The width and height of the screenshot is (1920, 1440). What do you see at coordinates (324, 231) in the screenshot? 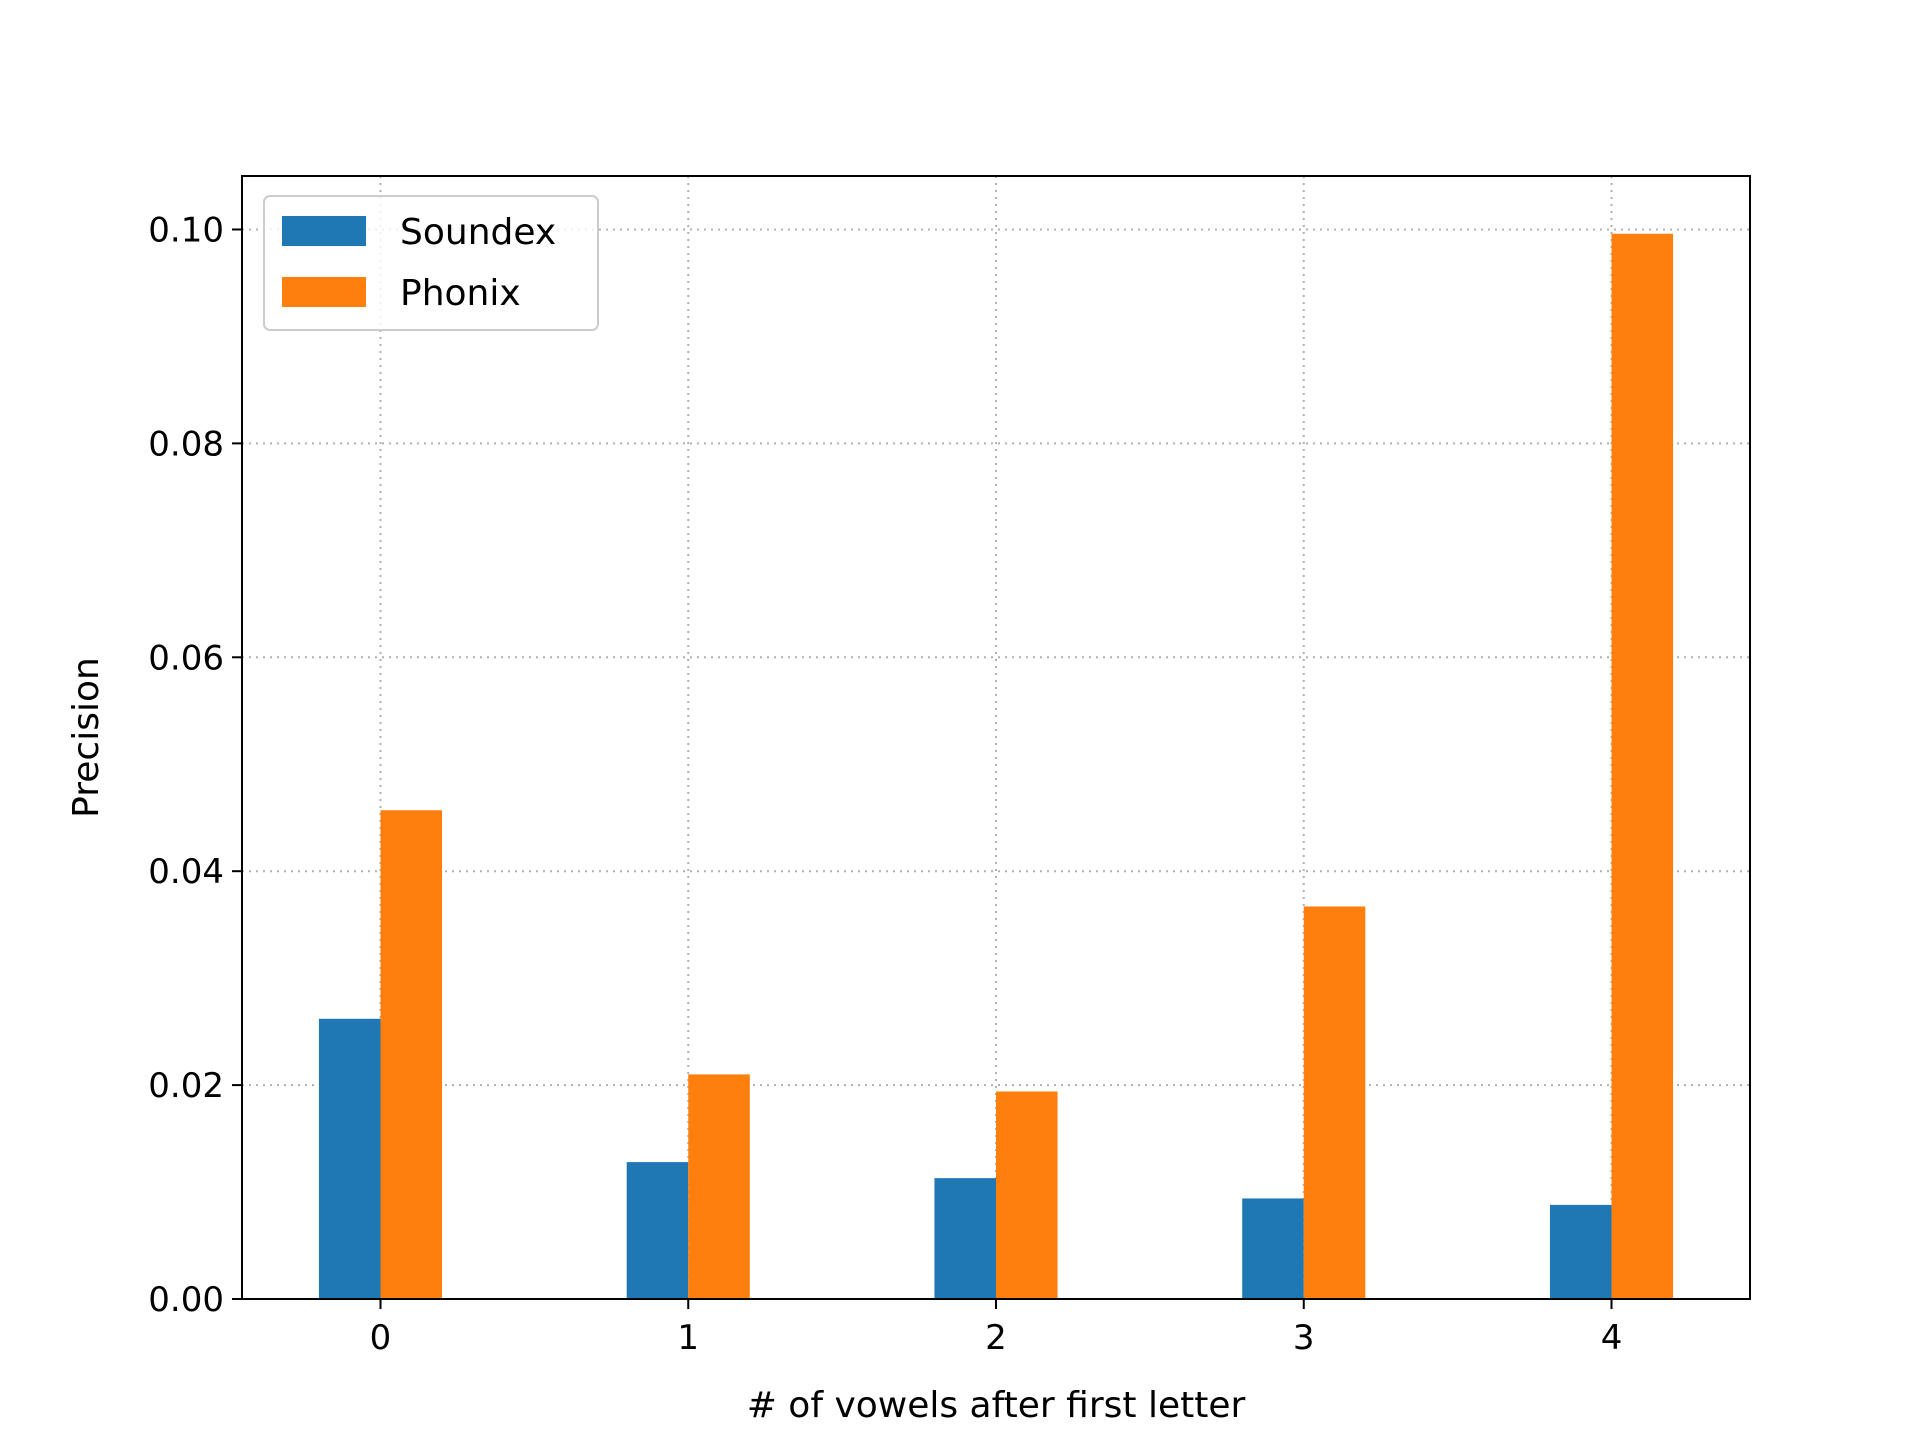
I see `legend-swatch-soundex` at bounding box center [324, 231].